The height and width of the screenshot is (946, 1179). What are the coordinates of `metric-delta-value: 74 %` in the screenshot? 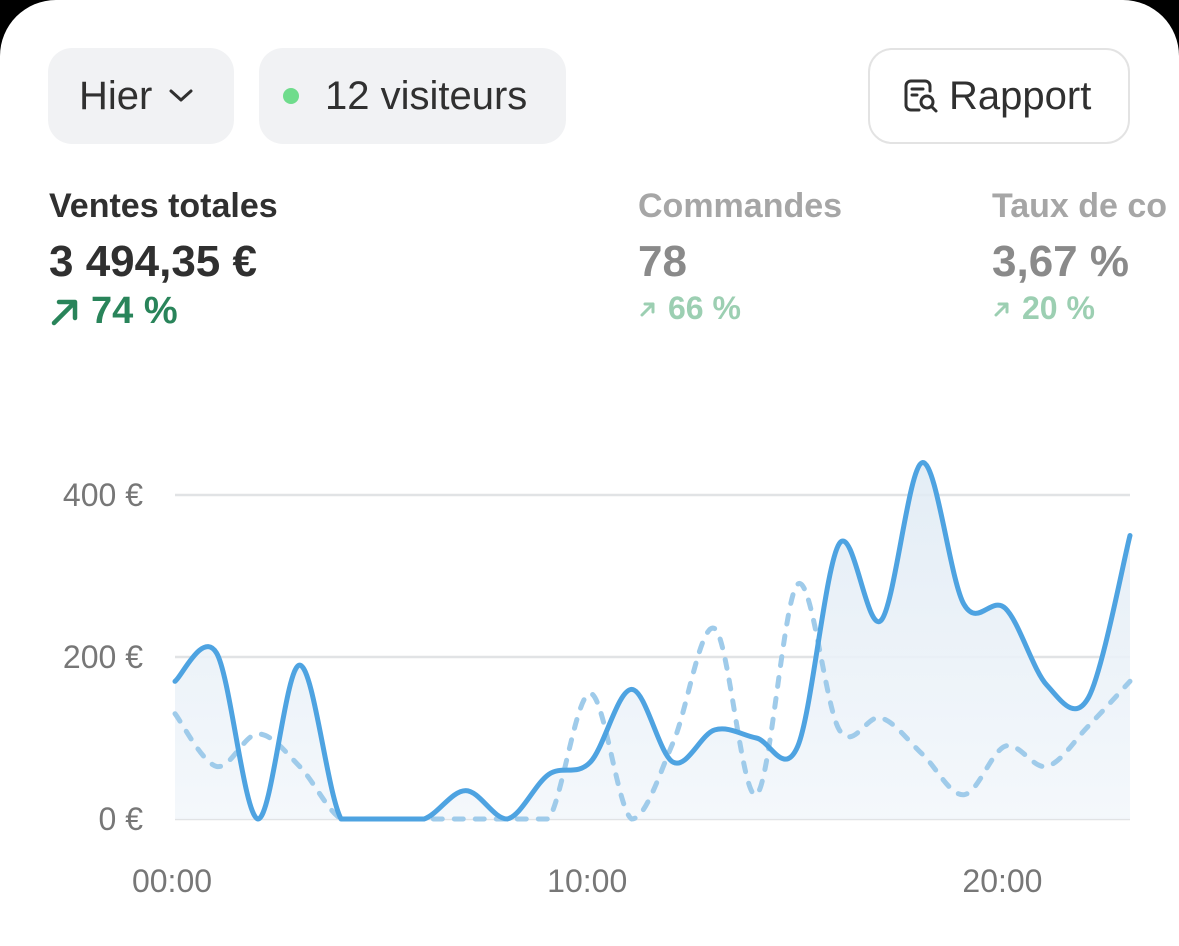 It's located at (134, 311).